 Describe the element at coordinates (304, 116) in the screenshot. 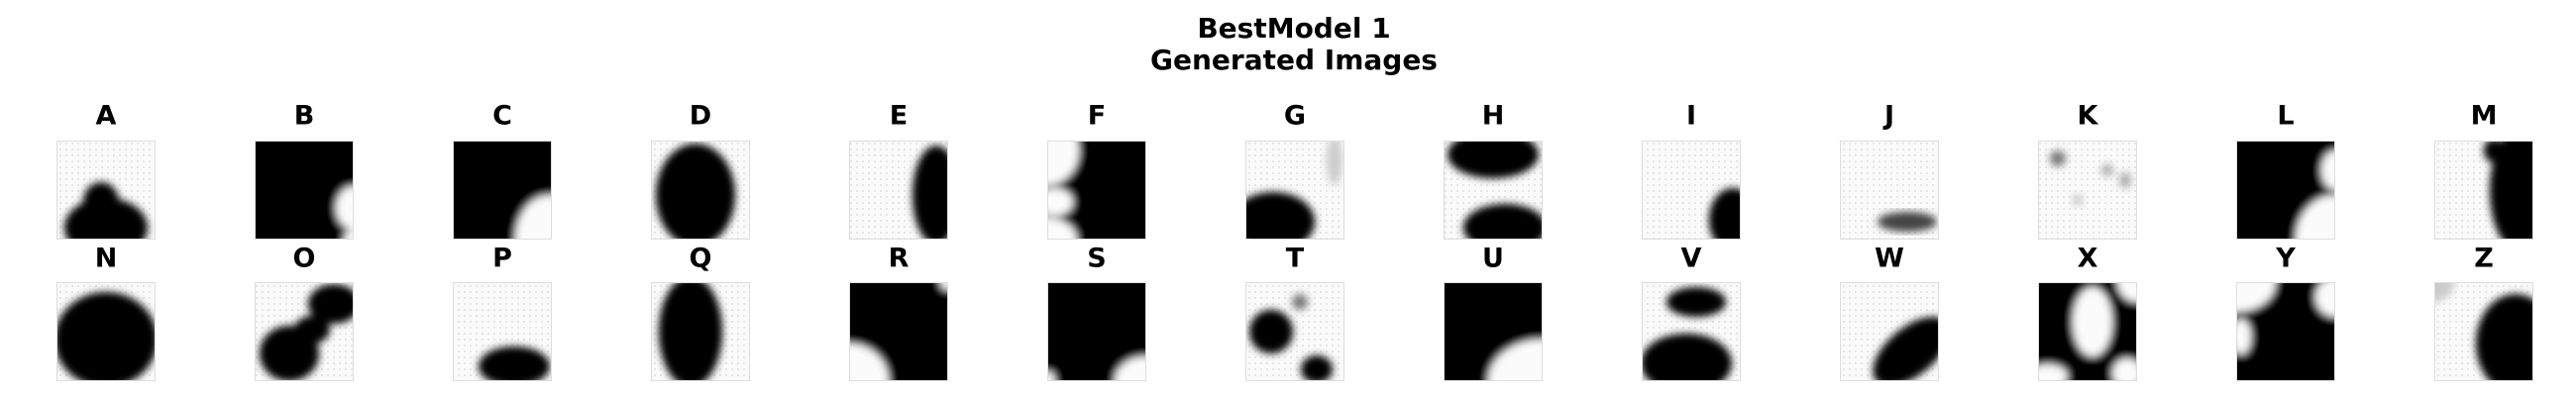

I see `image-label: B` at that location.